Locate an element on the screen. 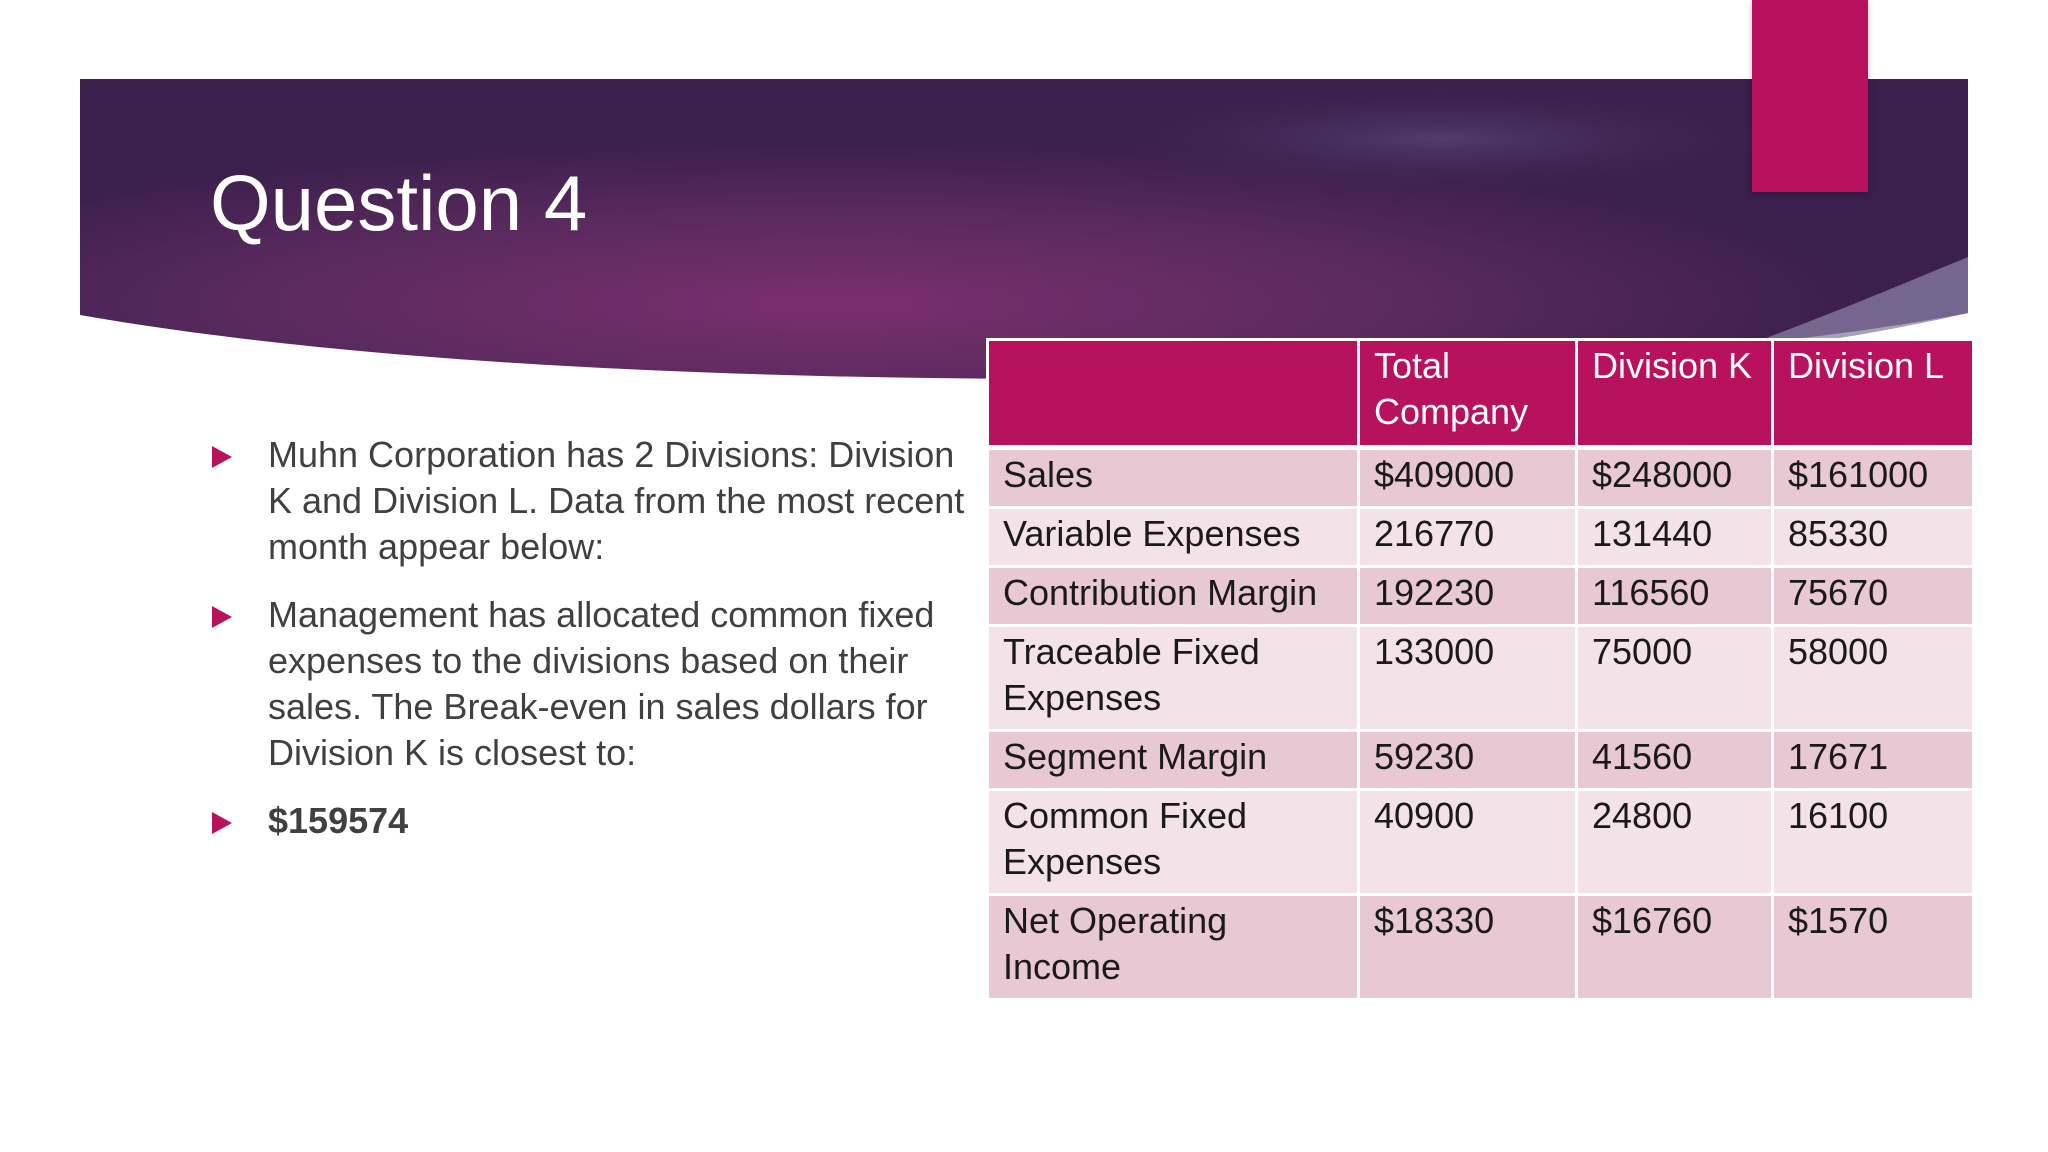  row-label: Segment Margin is located at coordinates (1173, 760).